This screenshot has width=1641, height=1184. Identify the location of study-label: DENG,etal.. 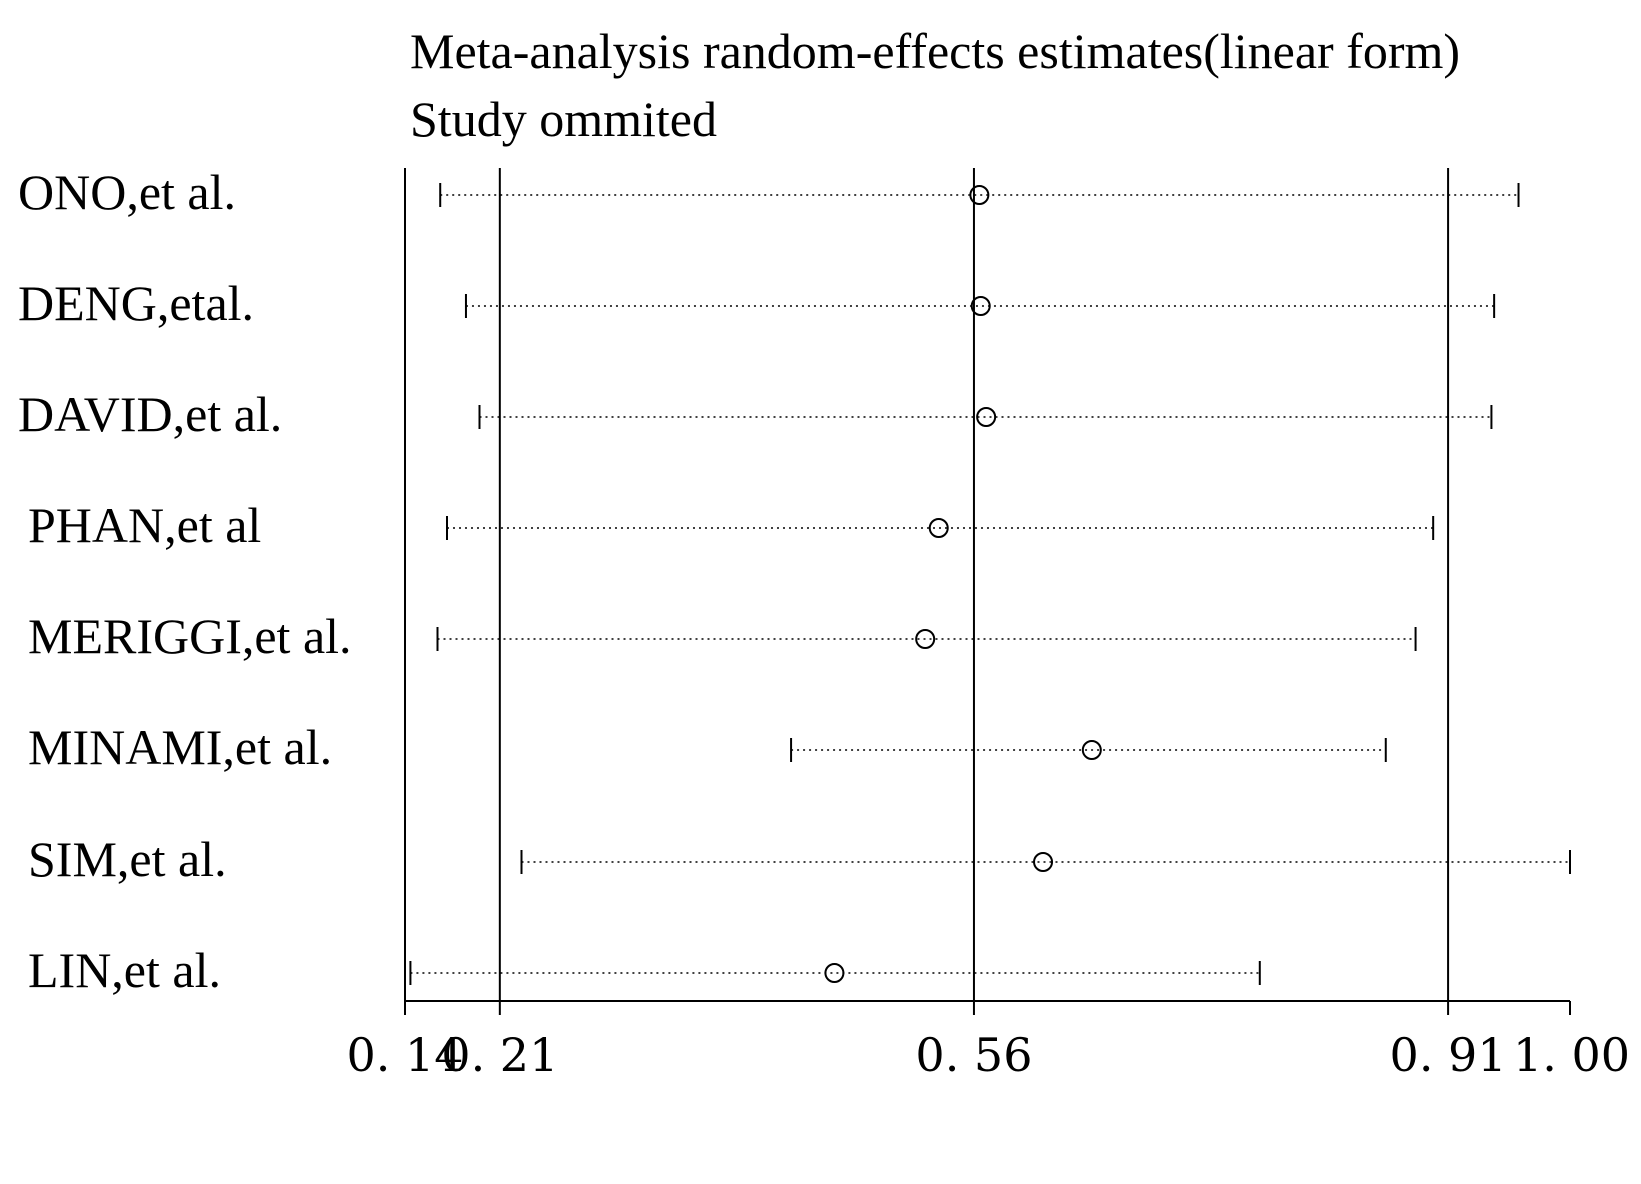
(136, 303).